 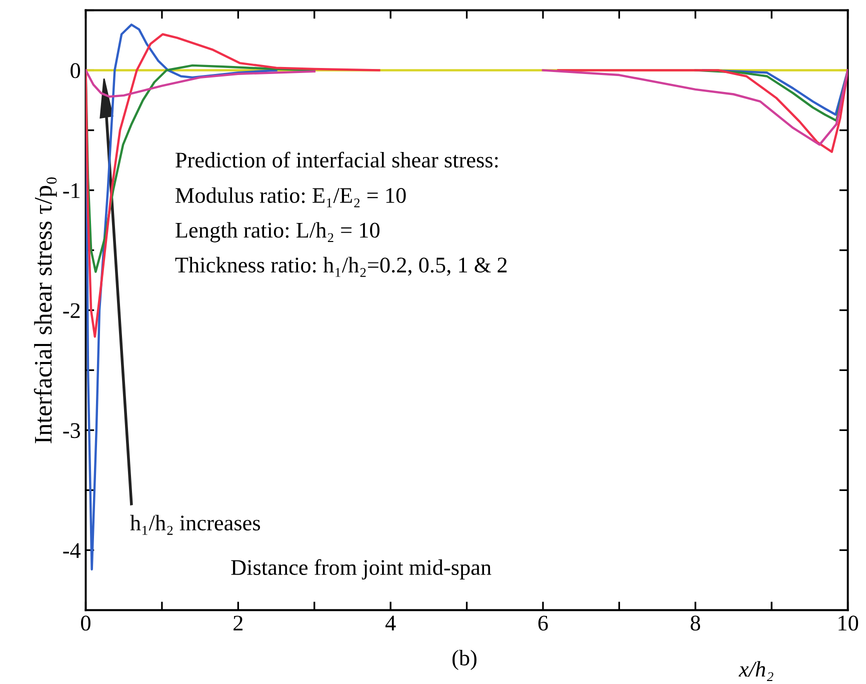 I want to click on y-axis-title: Interfacial shear stress τ/p₀, so click(x=45, y=310).